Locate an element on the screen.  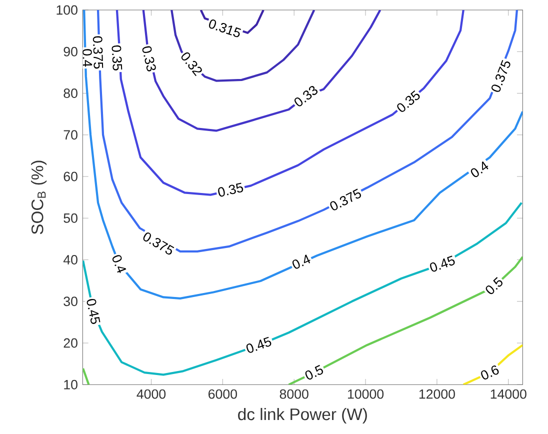
y-tick-label: 50 is located at coordinates (71, 218).